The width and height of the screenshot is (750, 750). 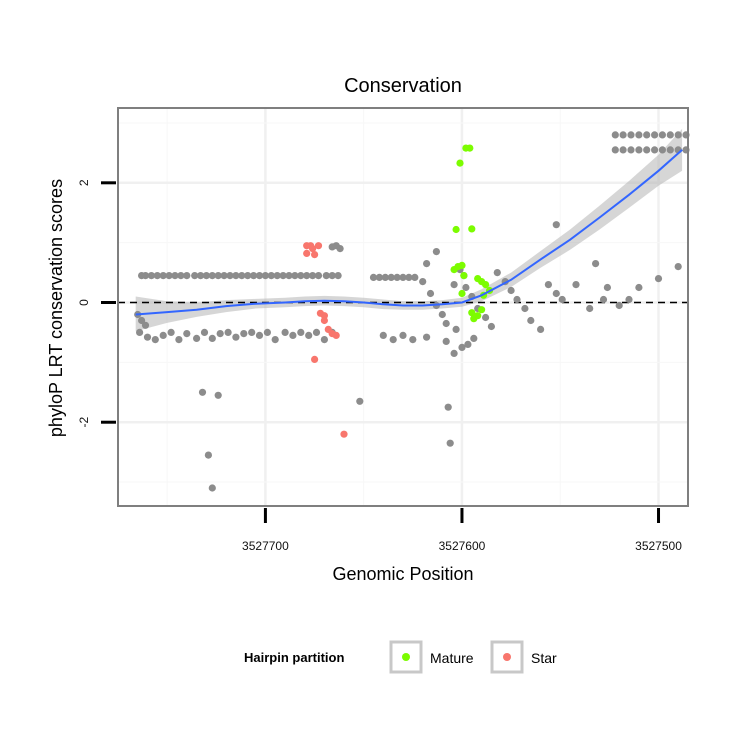 I want to click on x-tick-label: 3527600, so click(x=462, y=546).